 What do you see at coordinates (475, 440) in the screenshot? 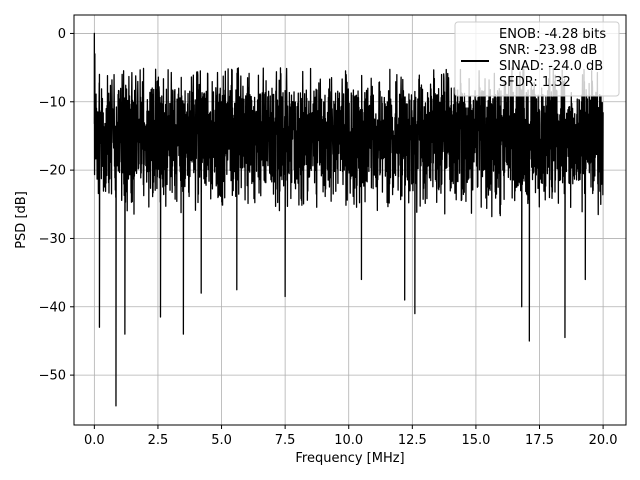
I see `x-tick-label: 15.0` at bounding box center [475, 440].